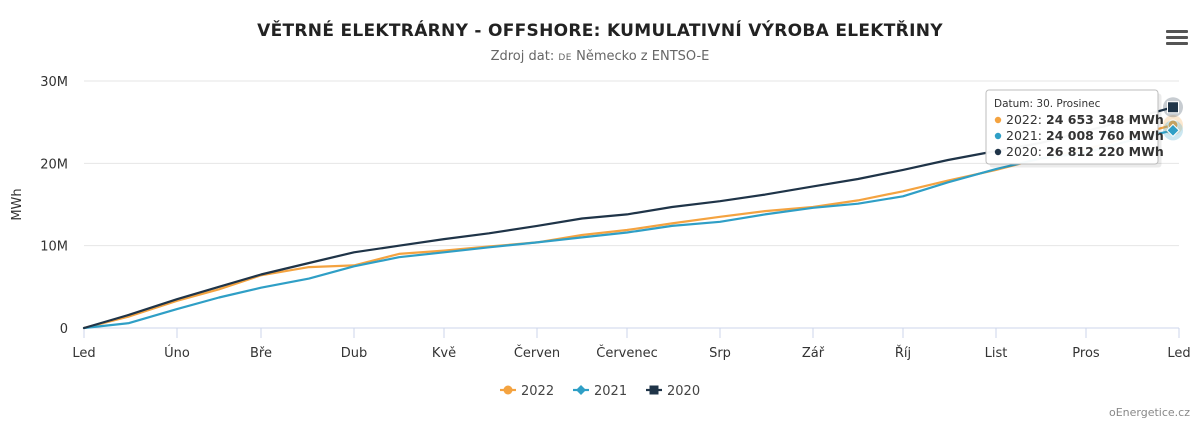 This screenshot has height=443, width=1200. What do you see at coordinates (581, 390) in the screenshot?
I see `legend-marker-2021` at bounding box center [581, 390].